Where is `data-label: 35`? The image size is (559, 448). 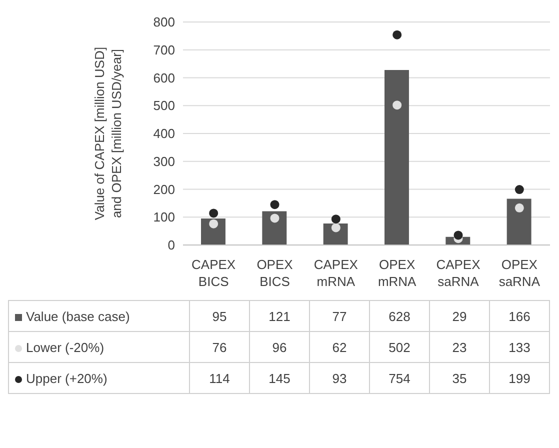
data-label: 35 is located at coordinates (460, 378).